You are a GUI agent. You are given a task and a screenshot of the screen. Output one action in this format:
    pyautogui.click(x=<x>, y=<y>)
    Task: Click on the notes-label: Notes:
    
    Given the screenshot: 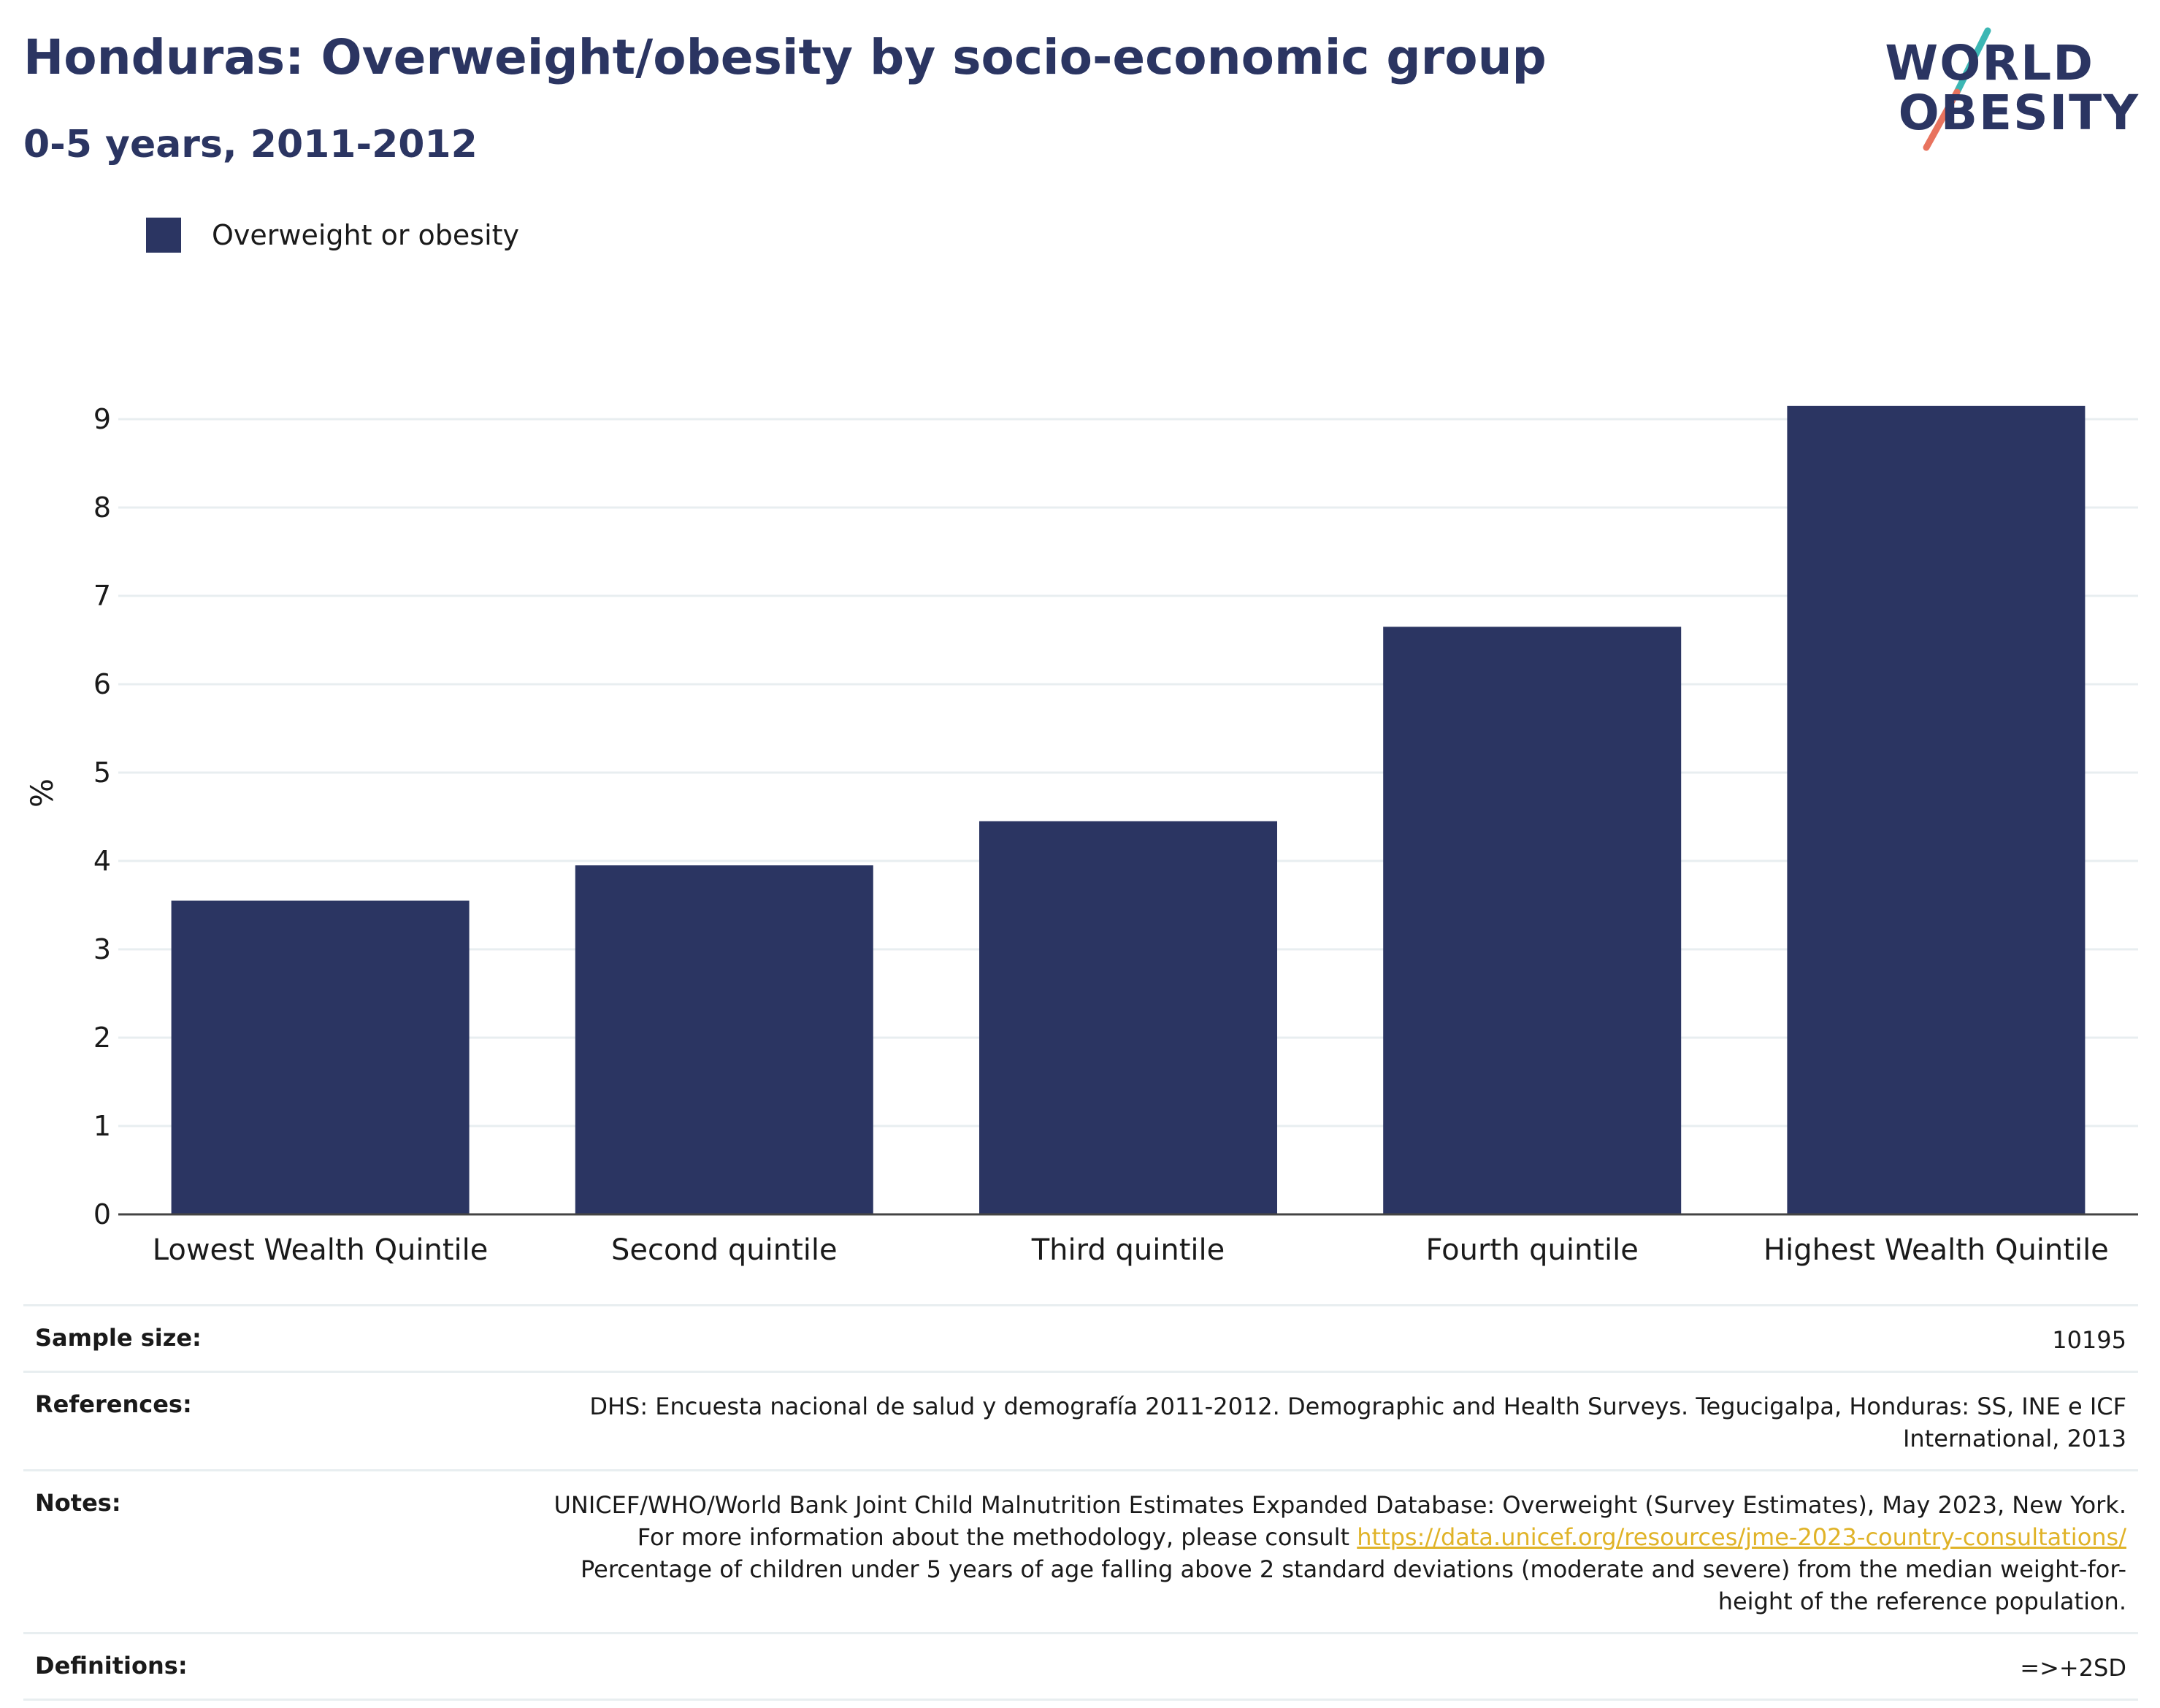 What is the action you would take?
    pyautogui.click(x=78, y=1503)
    